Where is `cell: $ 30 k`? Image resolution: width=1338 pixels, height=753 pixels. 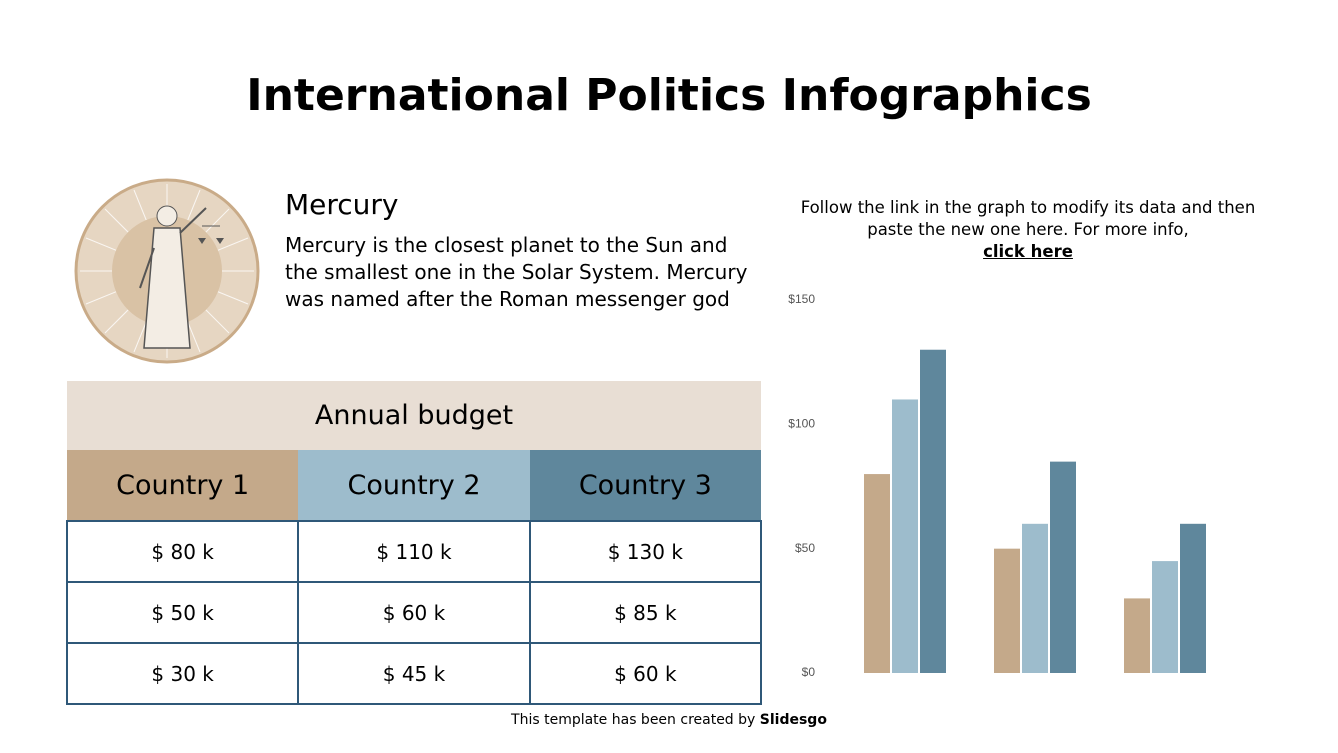 cell: $ 30 k is located at coordinates (182, 673).